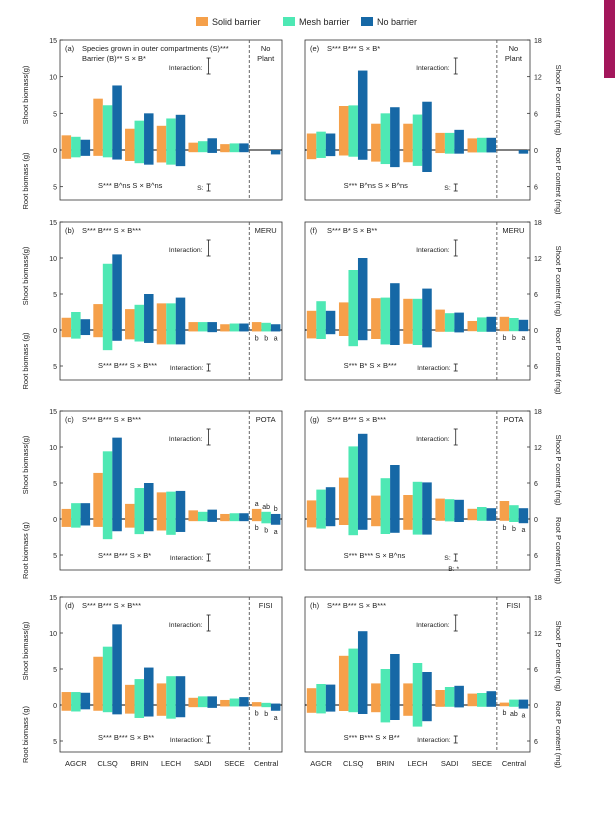 The height and width of the screenshot is (823, 615). What do you see at coordinates (107, 763) in the screenshot?
I see `x-tick-label: CLSQ` at bounding box center [107, 763].